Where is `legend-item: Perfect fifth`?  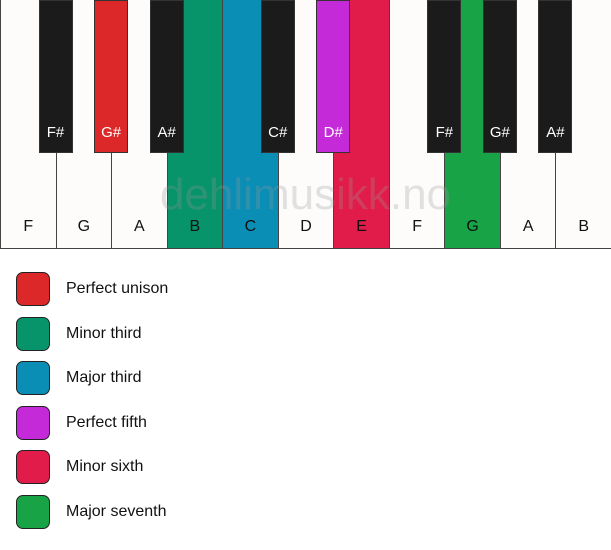
legend-item: Perfect fifth is located at coordinates (81, 422).